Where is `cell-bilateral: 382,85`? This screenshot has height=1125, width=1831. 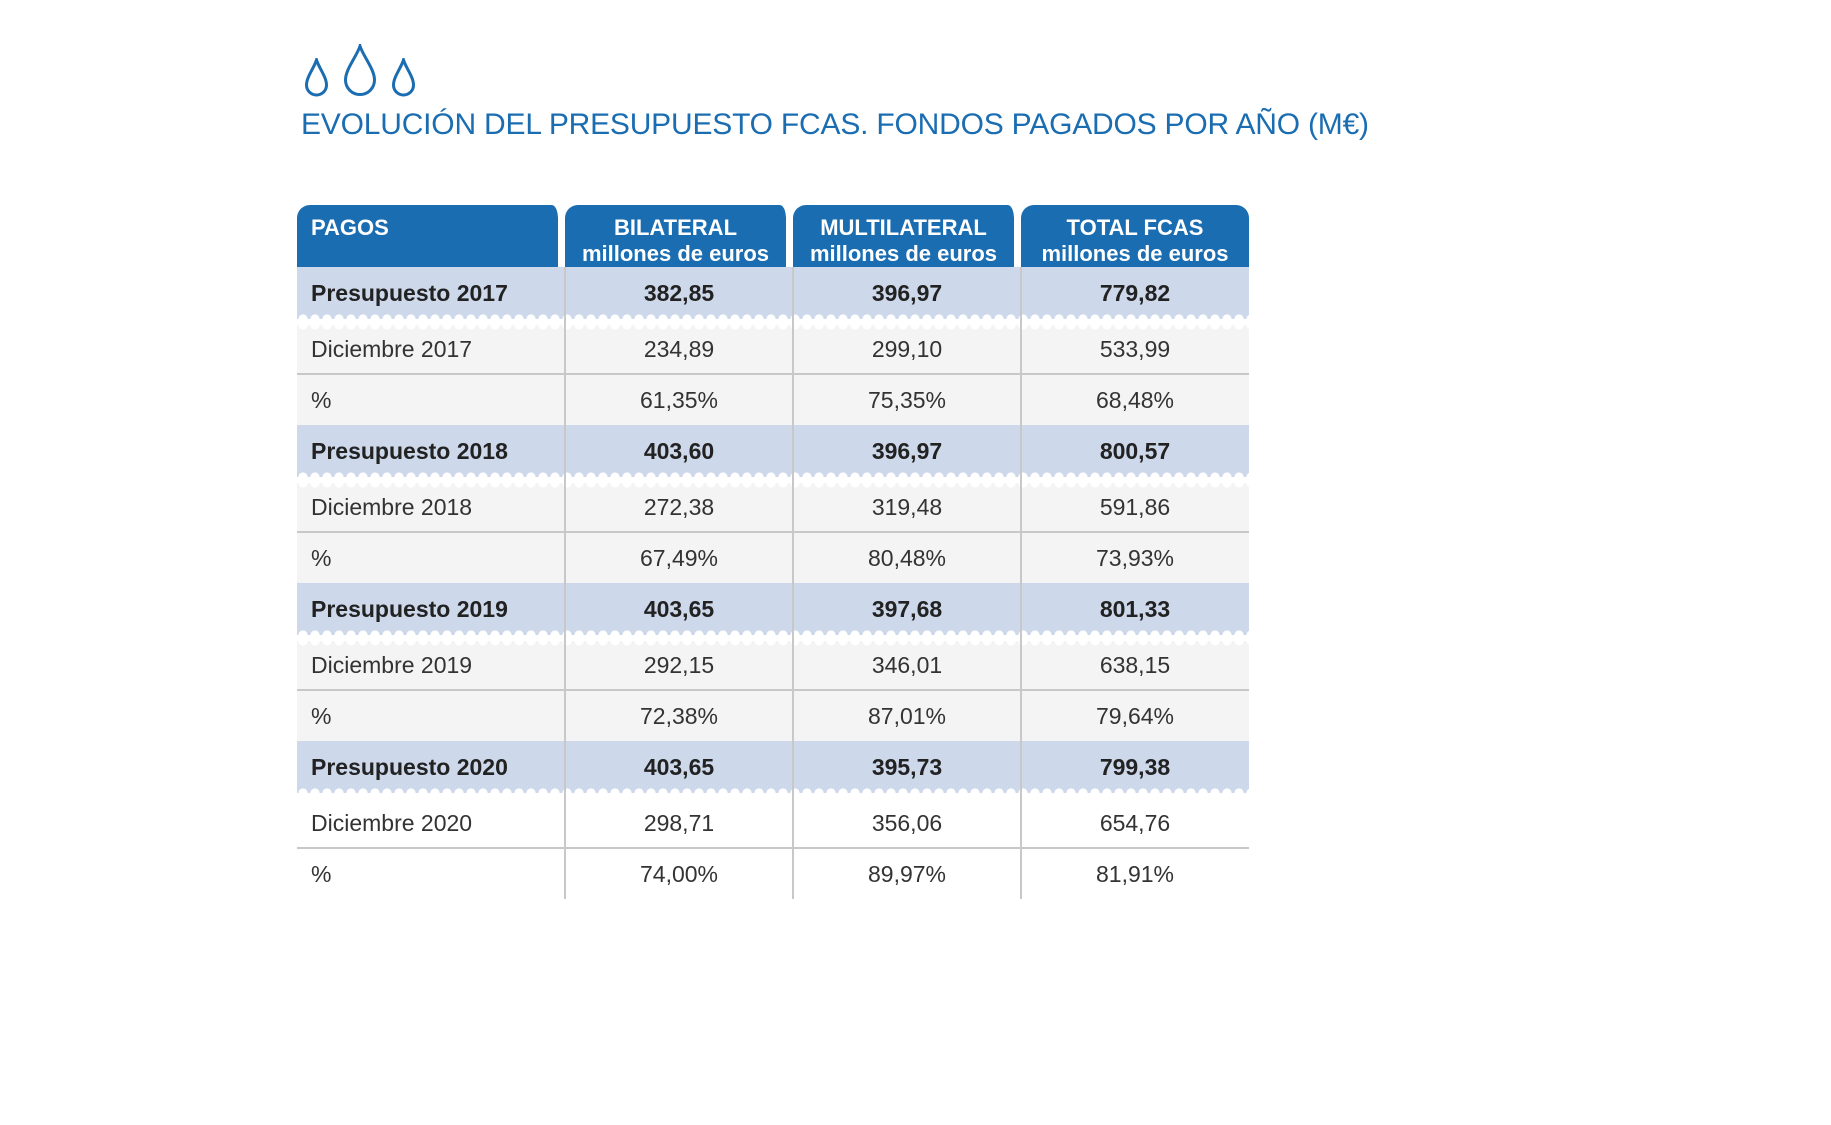
cell-bilateral: 382,85 is located at coordinates (679, 292).